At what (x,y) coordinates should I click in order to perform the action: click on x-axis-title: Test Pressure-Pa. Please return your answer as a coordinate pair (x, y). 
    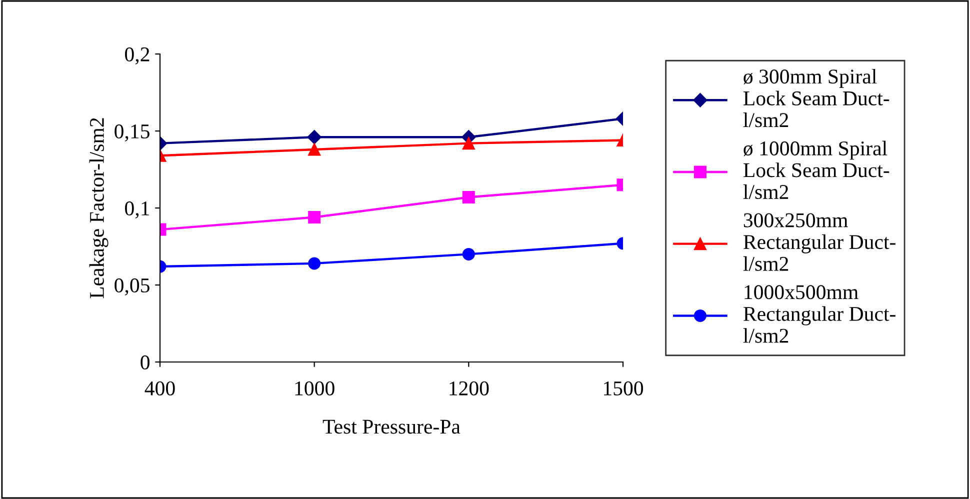
    Looking at the image, I should click on (391, 427).